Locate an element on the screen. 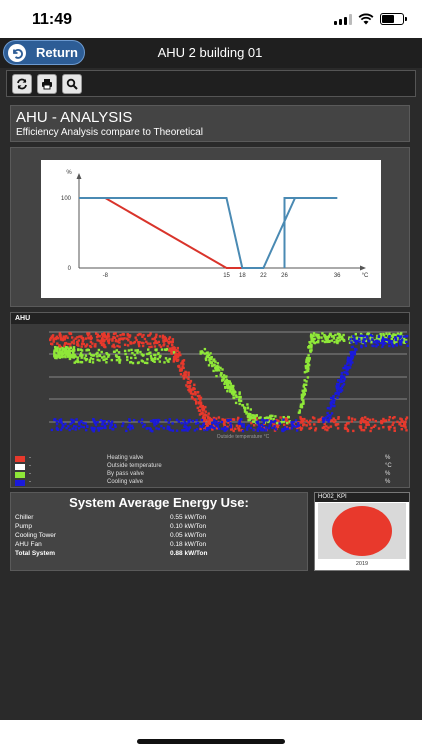 The height and width of the screenshot is (750, 422). kpi-panel: HO02_KPI 2019 is located at coordinates (362, 531).